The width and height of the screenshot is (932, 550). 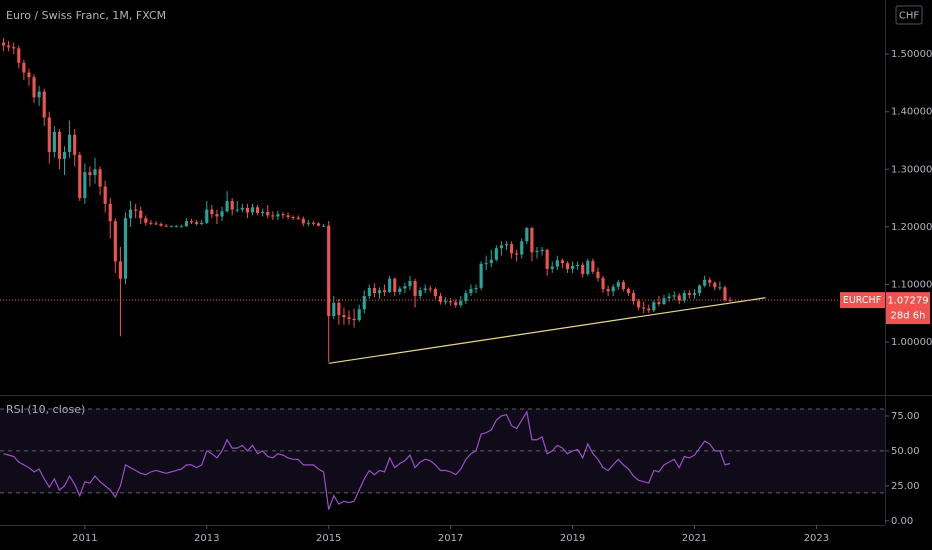 I want to click on x-tick-label: 2021, so click(x=694, y=538).